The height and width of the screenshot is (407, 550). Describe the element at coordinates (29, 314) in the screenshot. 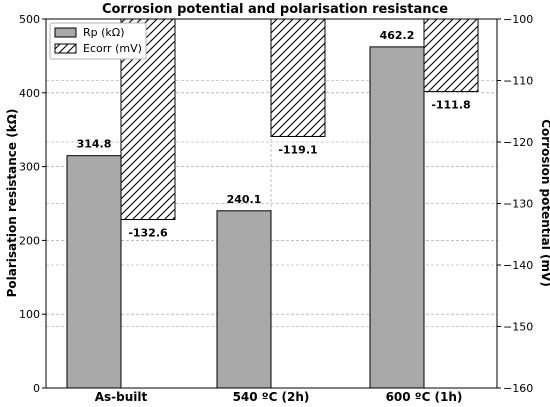

I see `y-left-tick-label: 100` at that location.